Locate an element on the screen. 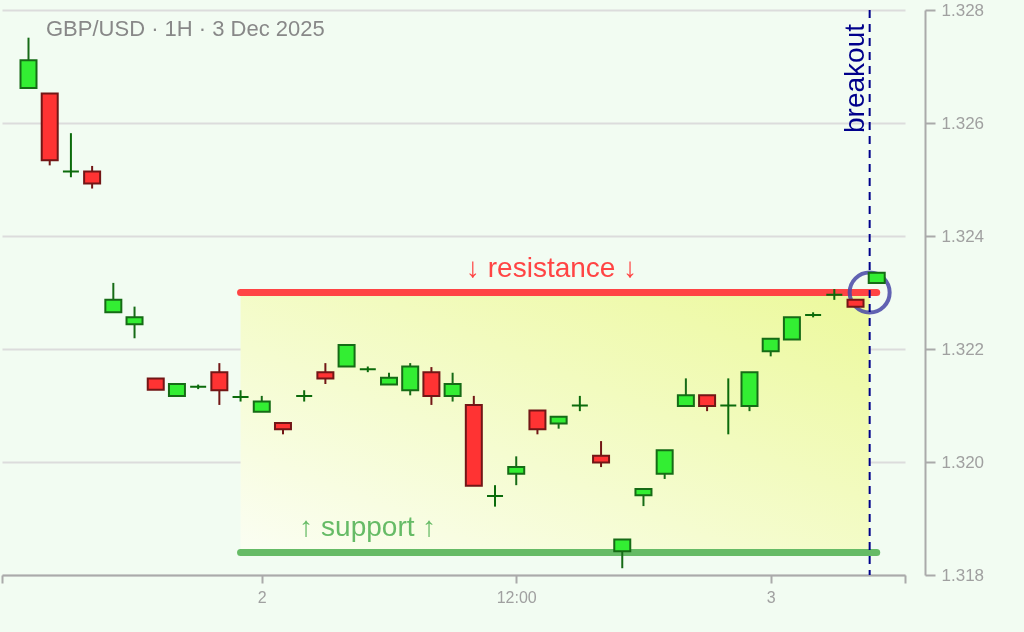 The width and height of the screenshot is (1024, 632). y-tick-label: 1.326 is located at coordinates (963, 123).